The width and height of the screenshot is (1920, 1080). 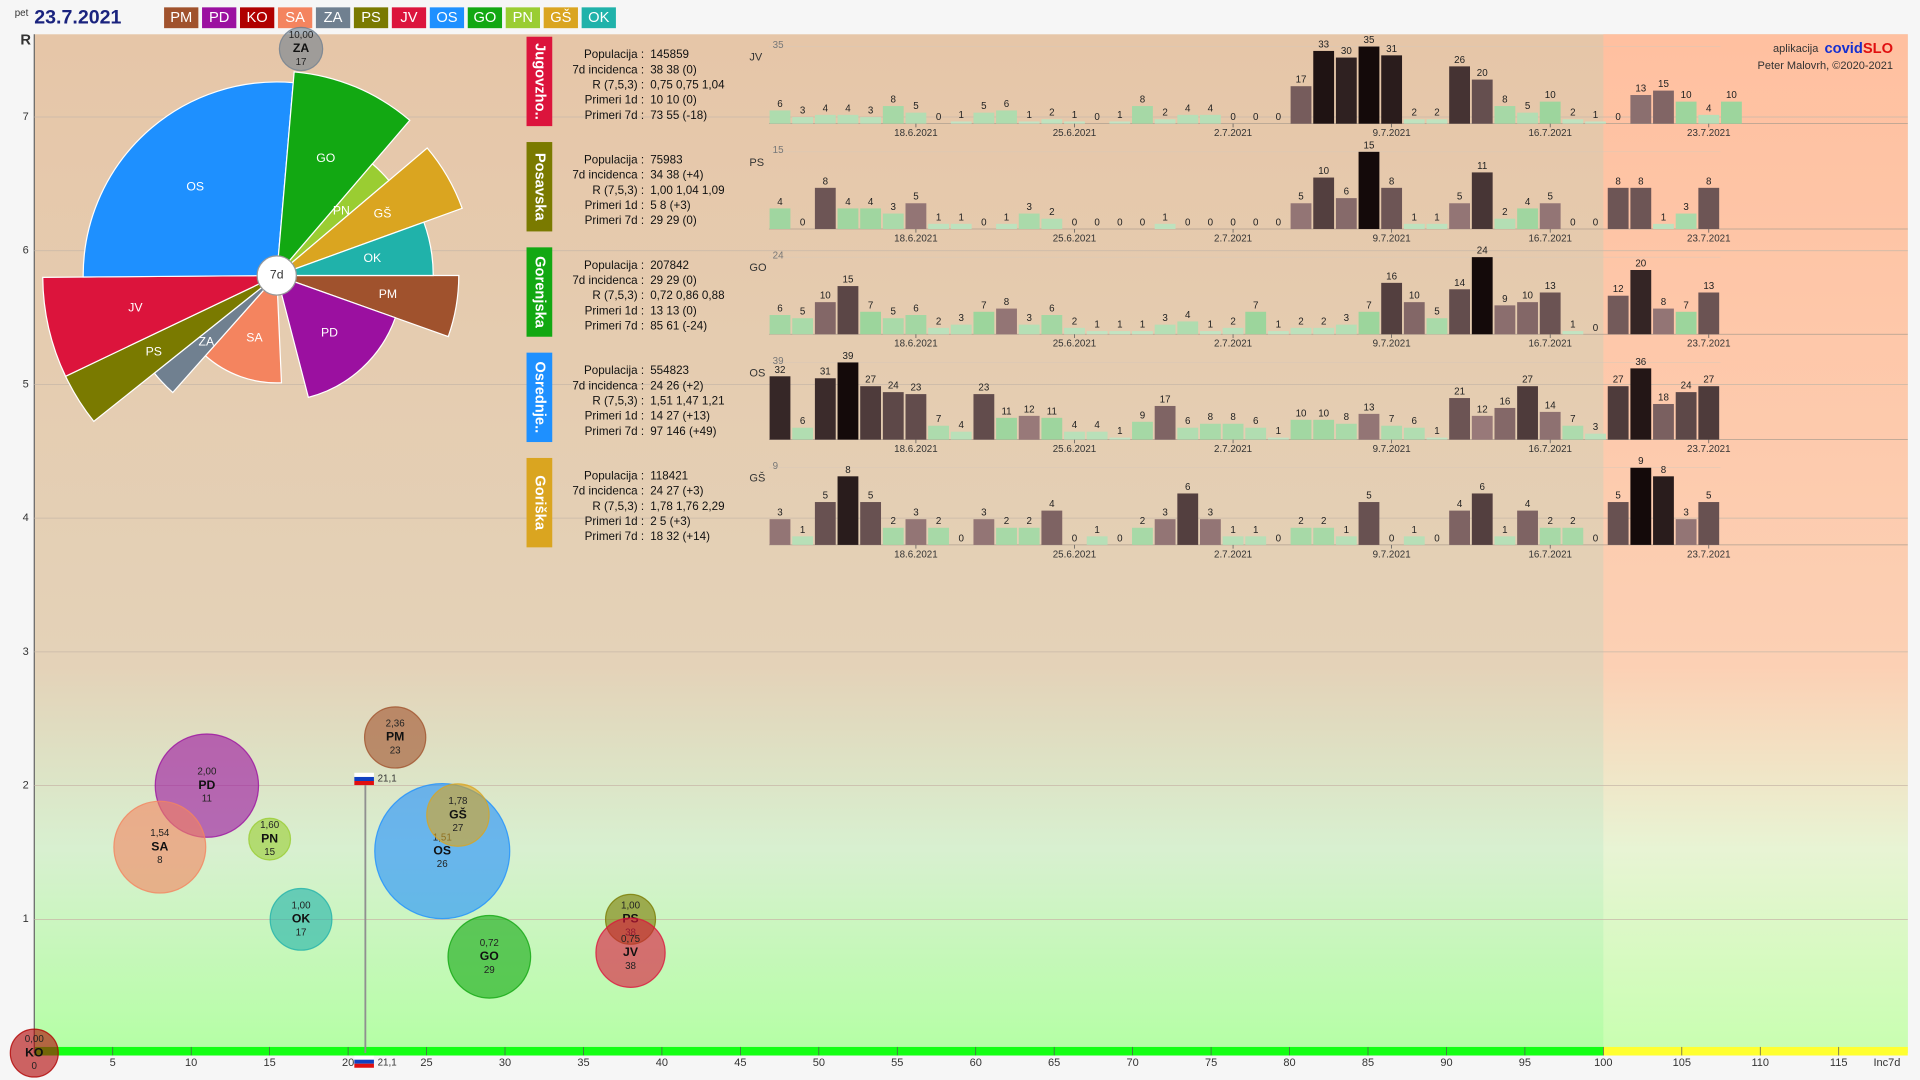 I want to click on region-button-label: OS, so click(x=446, y=18).